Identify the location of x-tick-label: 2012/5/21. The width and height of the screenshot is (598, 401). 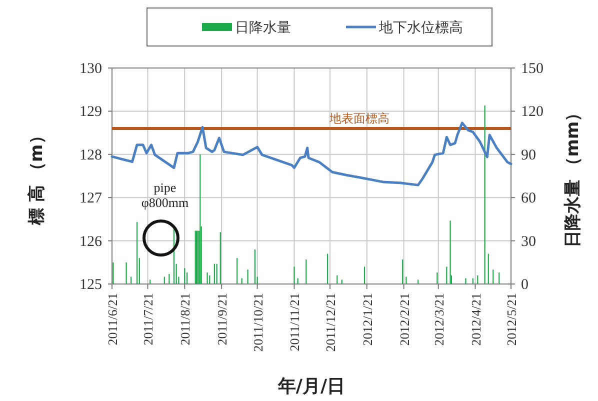
(511, 319).